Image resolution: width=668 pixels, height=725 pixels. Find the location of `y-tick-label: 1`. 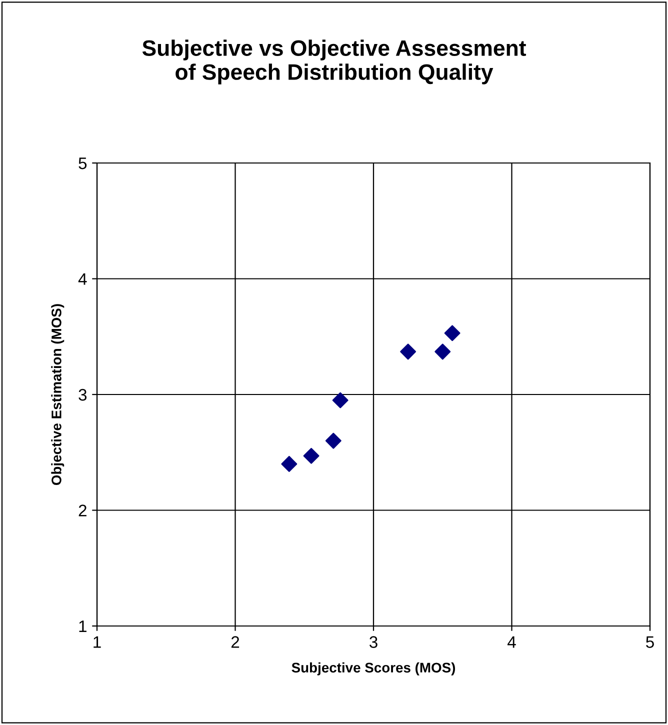

y-tick-label: 1 is located at coordinates (82, 626).